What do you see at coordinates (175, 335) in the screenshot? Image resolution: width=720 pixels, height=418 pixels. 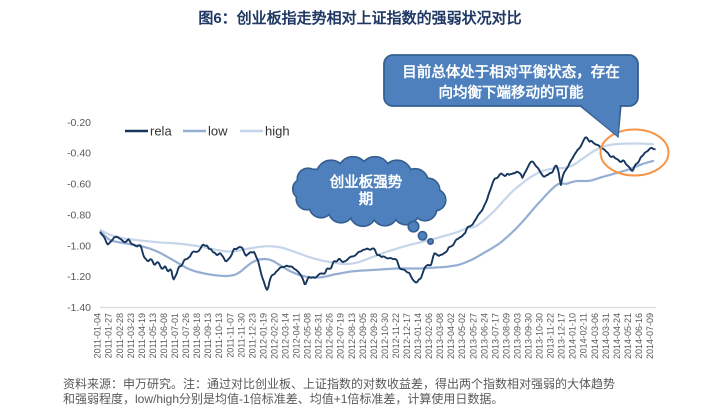 I see `svg-text: 2011-07-01` at bounding box center [175, 335].